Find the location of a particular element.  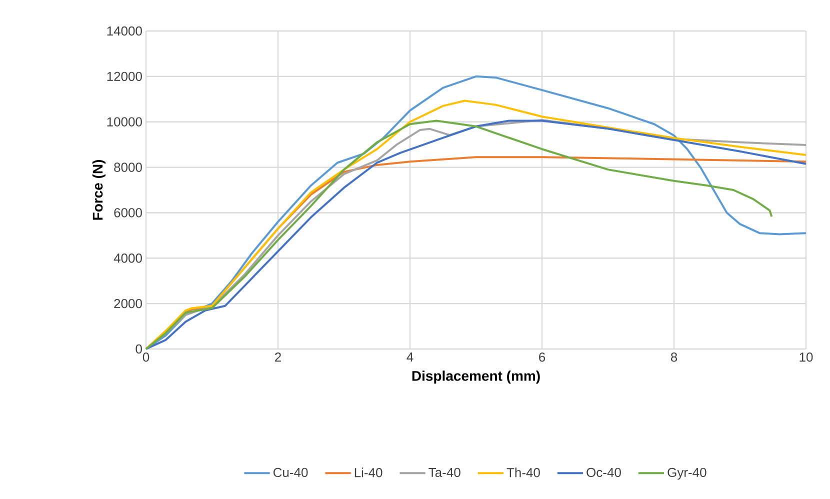

y-tick-label: 14000 is located at coordinates (124, 31).